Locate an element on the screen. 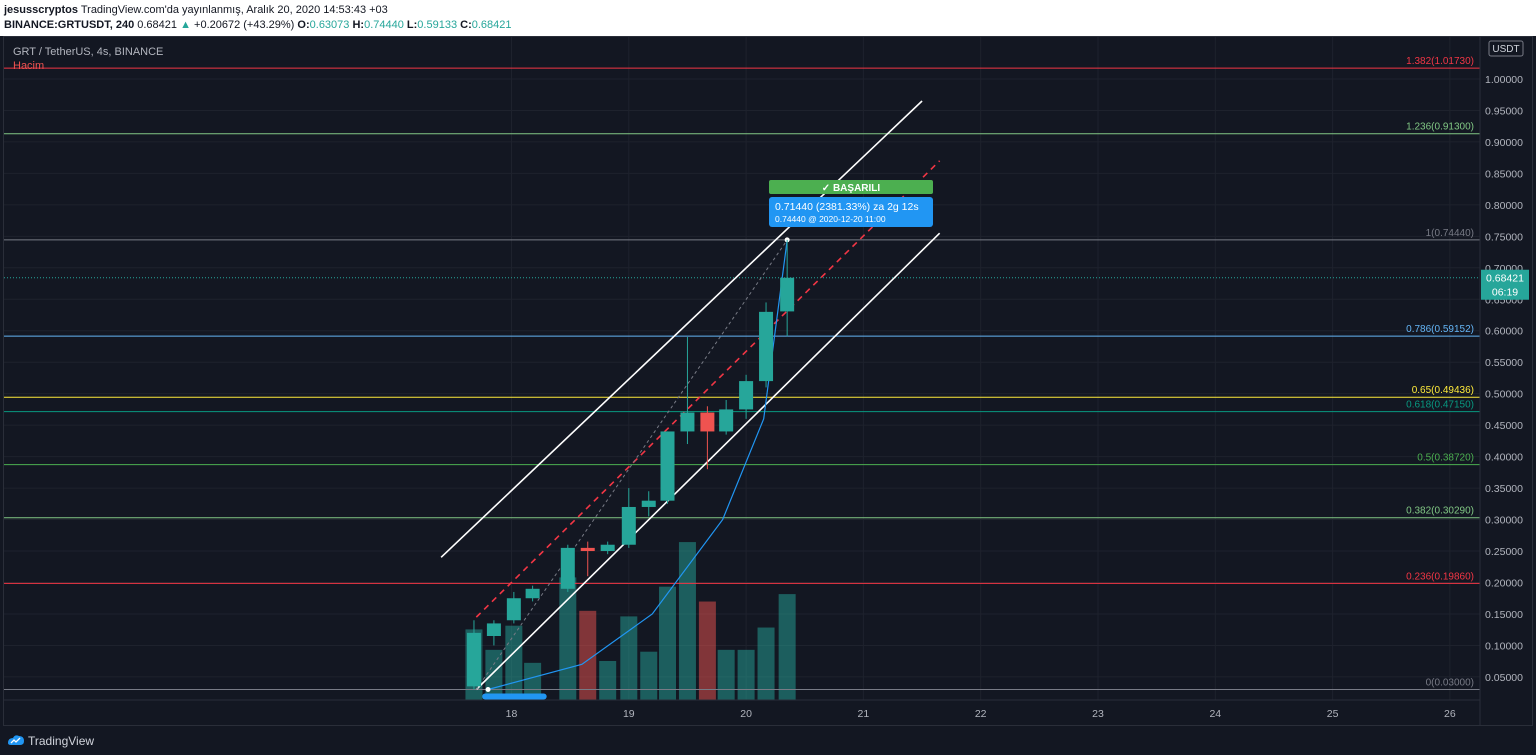 Image resolution: width=1536 pixels, height=755 pixels. fib-label: 0.65(0.49436) is located at coordinates (1443, 390).